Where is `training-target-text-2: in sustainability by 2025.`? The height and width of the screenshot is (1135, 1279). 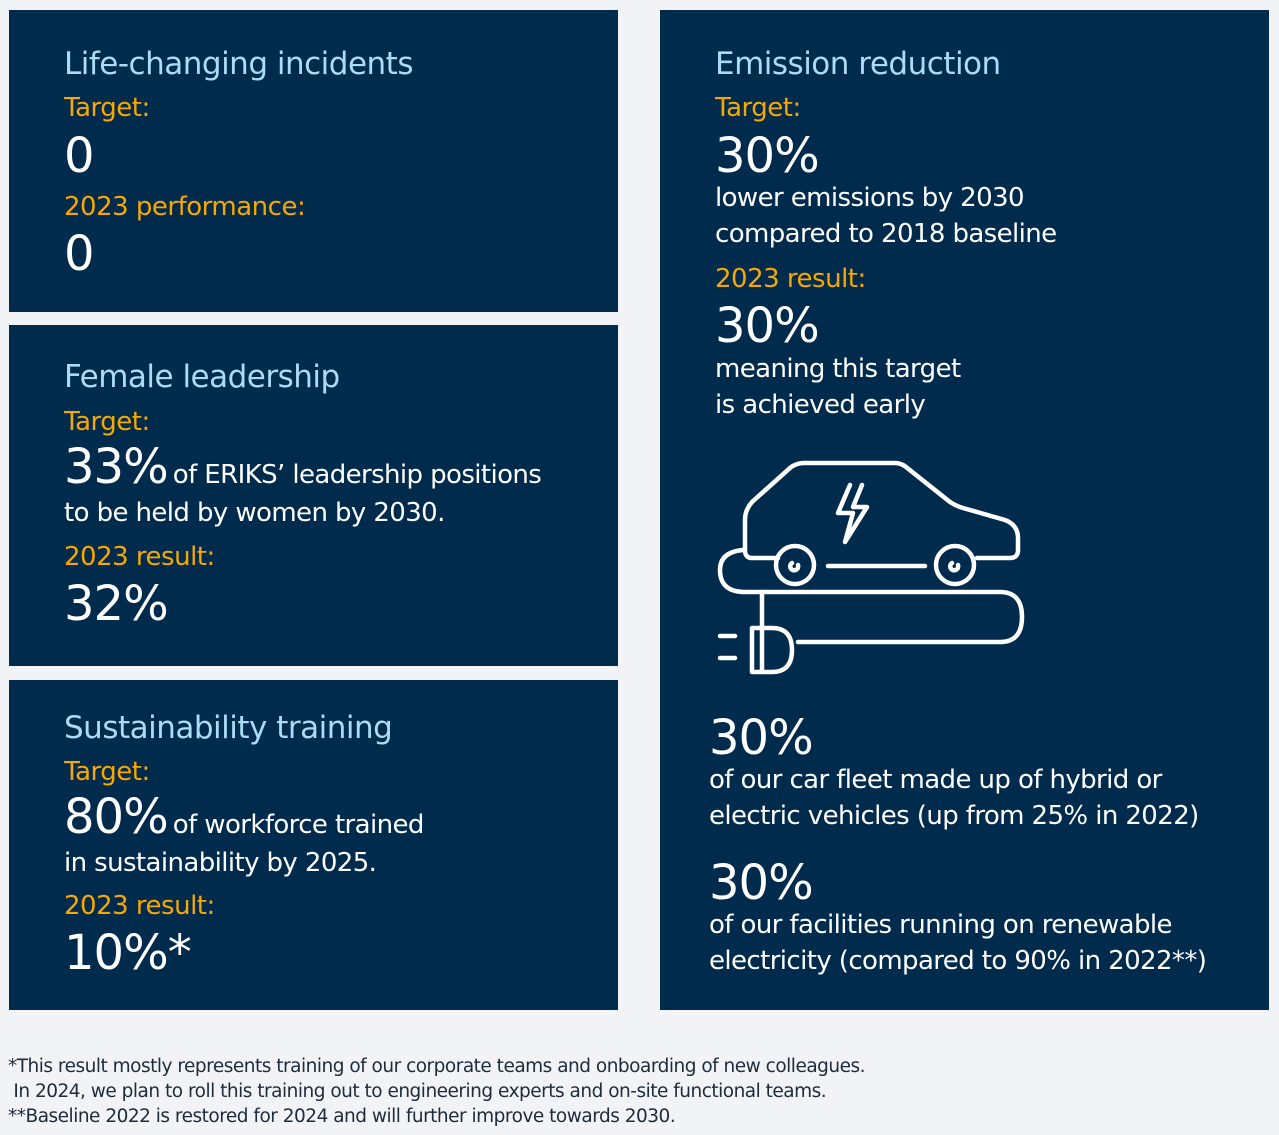
training-target-text-2: in sustainability by 2025. is located at coordinates (220, 863).